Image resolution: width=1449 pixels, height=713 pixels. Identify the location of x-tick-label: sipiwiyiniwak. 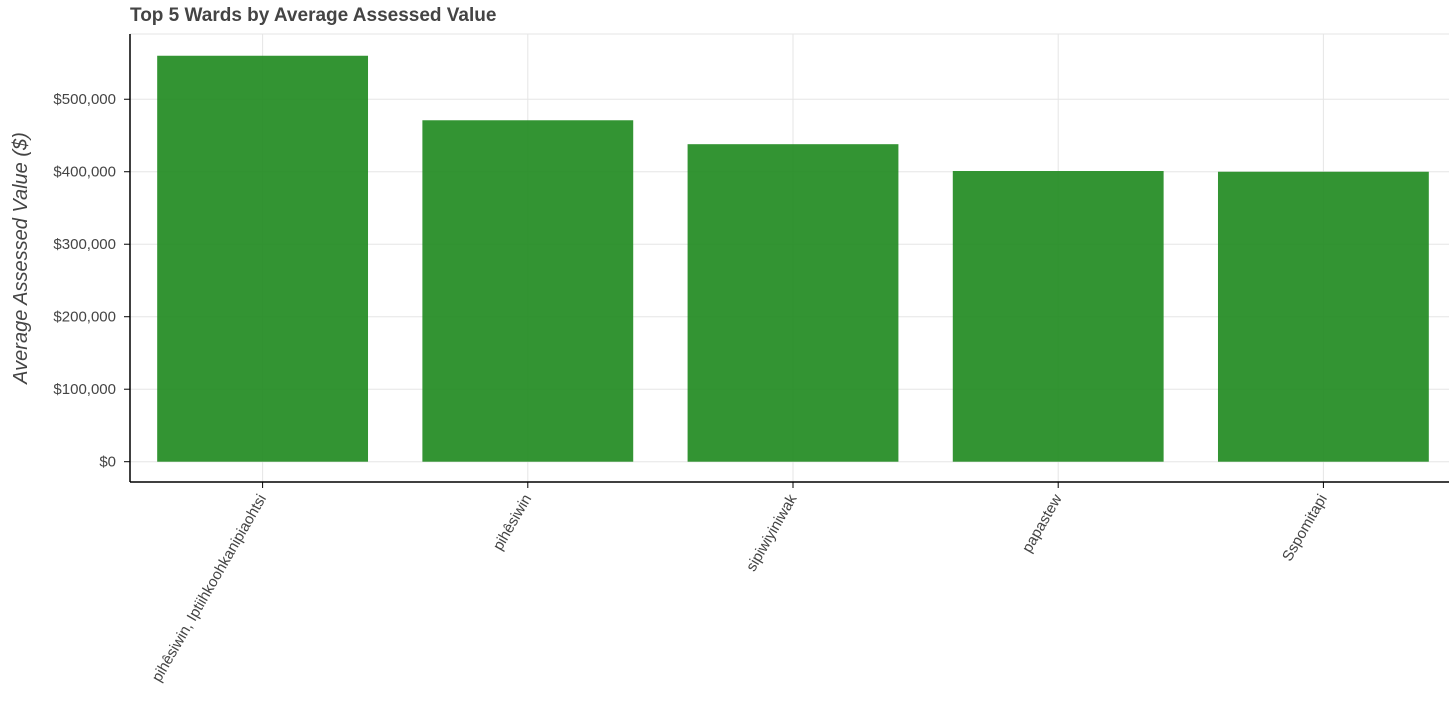
(772, 532).